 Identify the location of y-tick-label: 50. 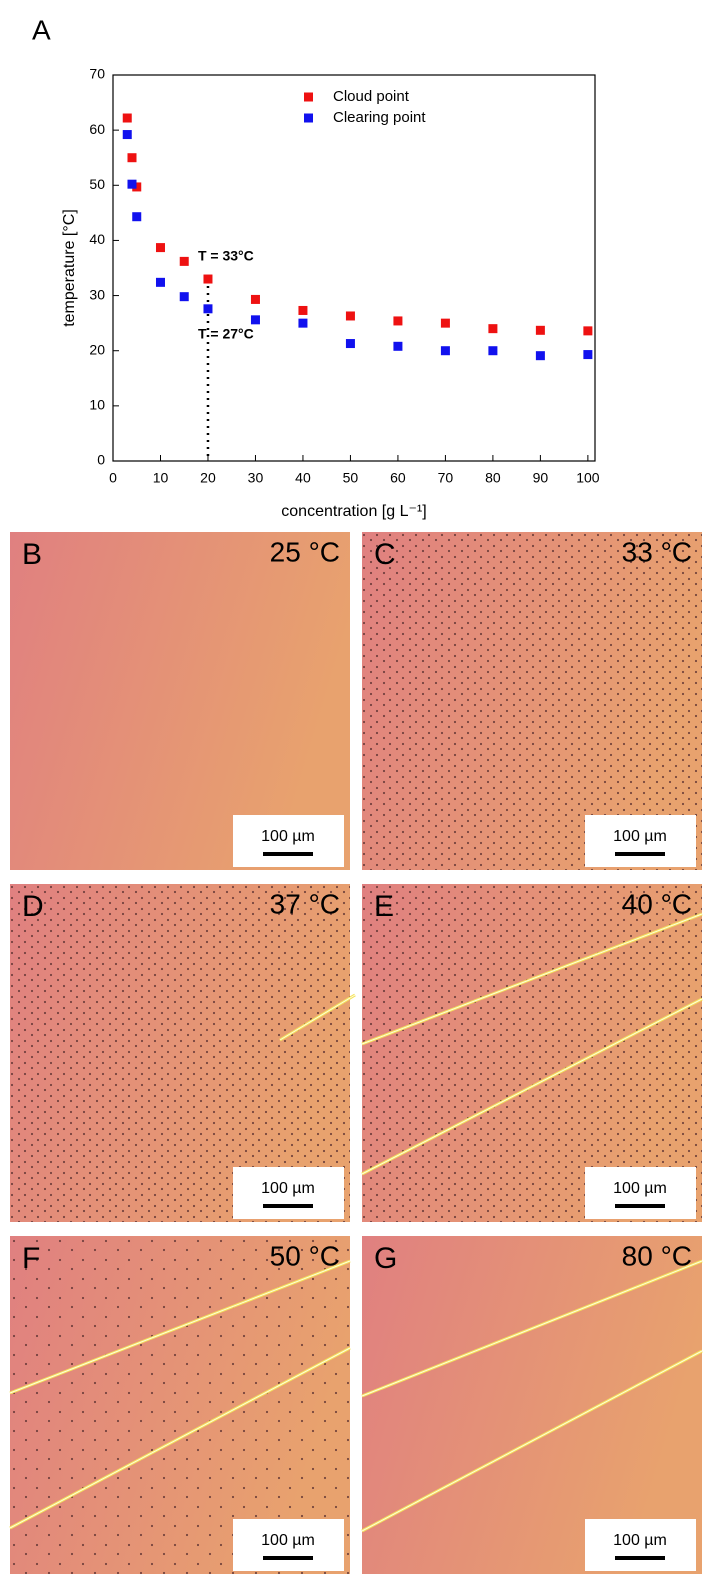
(97, 184).